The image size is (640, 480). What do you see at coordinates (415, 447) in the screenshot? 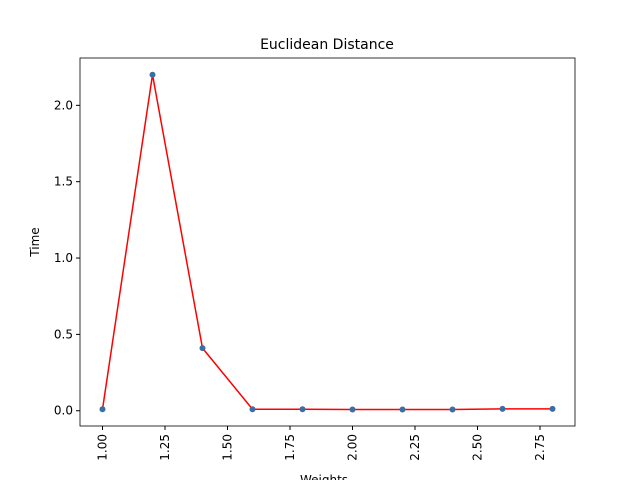
I see `x-tick-label: 2.25` at bounding box center [415, 447].